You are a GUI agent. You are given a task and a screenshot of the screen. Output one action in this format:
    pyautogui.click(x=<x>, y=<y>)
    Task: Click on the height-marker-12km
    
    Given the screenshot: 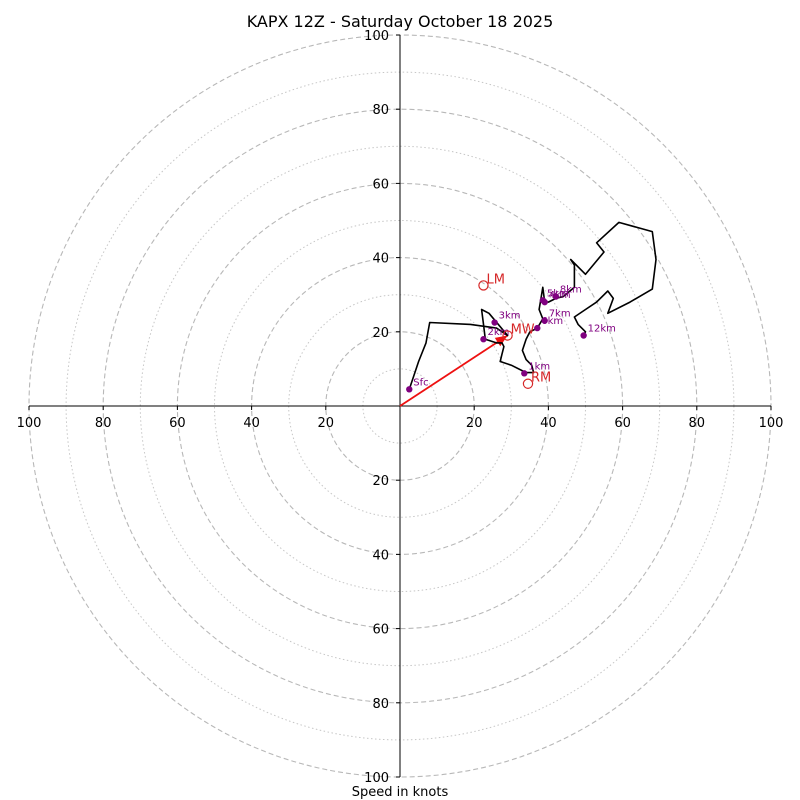 What is the action you would take?
    pyautogui.click(x=583, y=335)
    